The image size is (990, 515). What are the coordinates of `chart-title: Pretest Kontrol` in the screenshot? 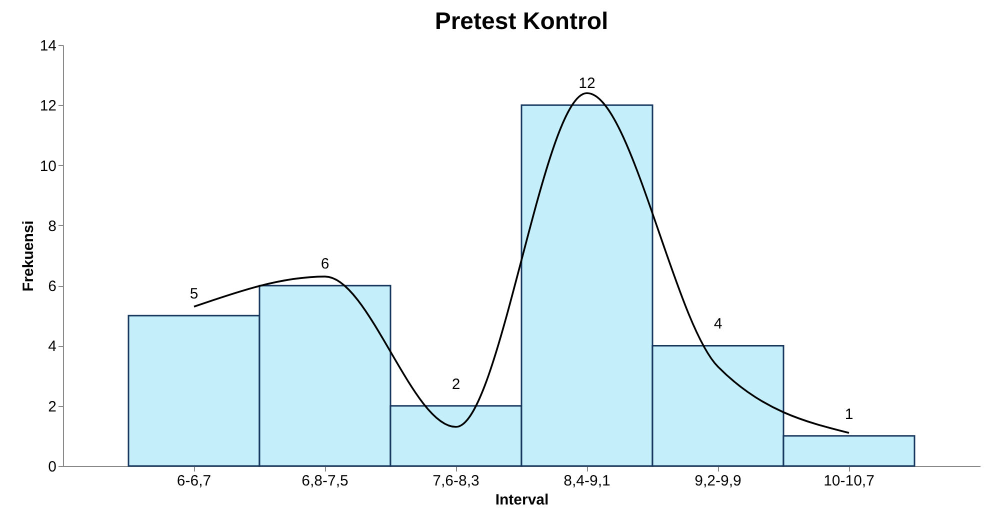 It's located at (521, 21).